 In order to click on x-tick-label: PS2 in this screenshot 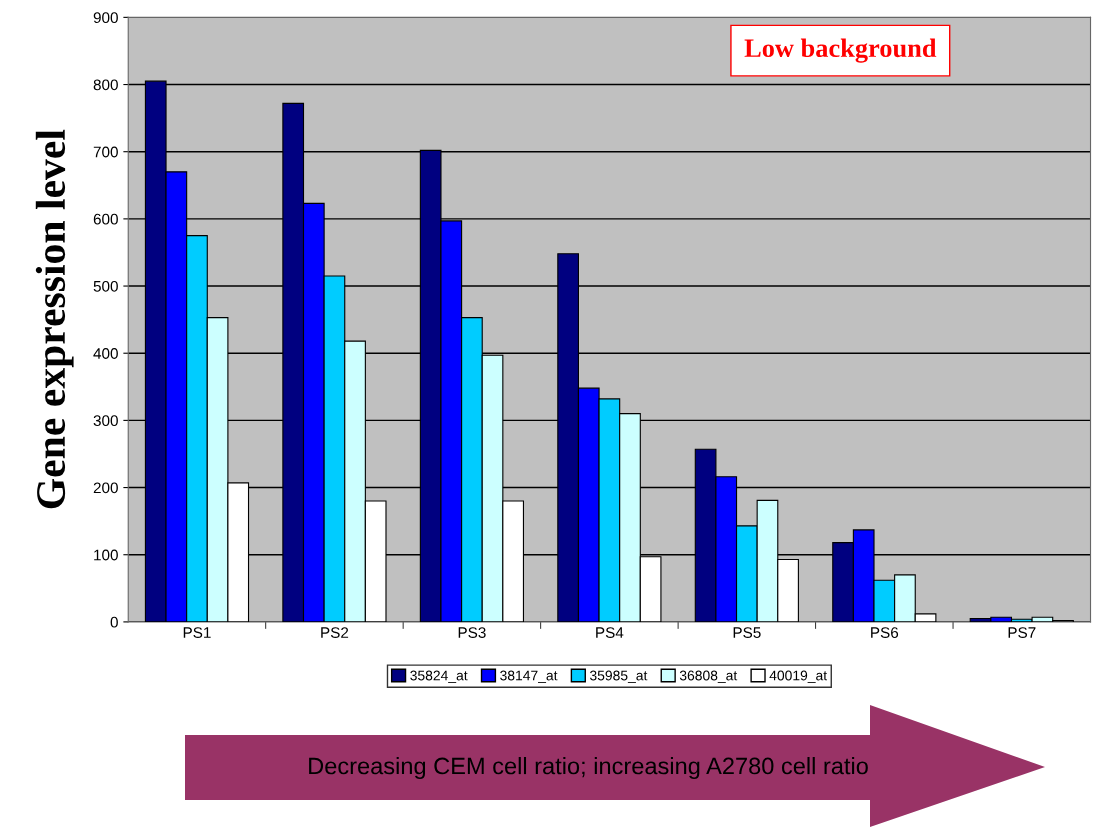, I will do `click(335, 632)`.